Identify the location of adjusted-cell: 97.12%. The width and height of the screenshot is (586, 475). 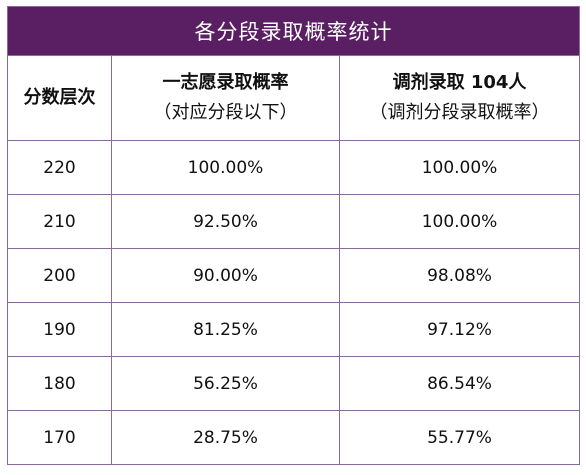
(459, 329).